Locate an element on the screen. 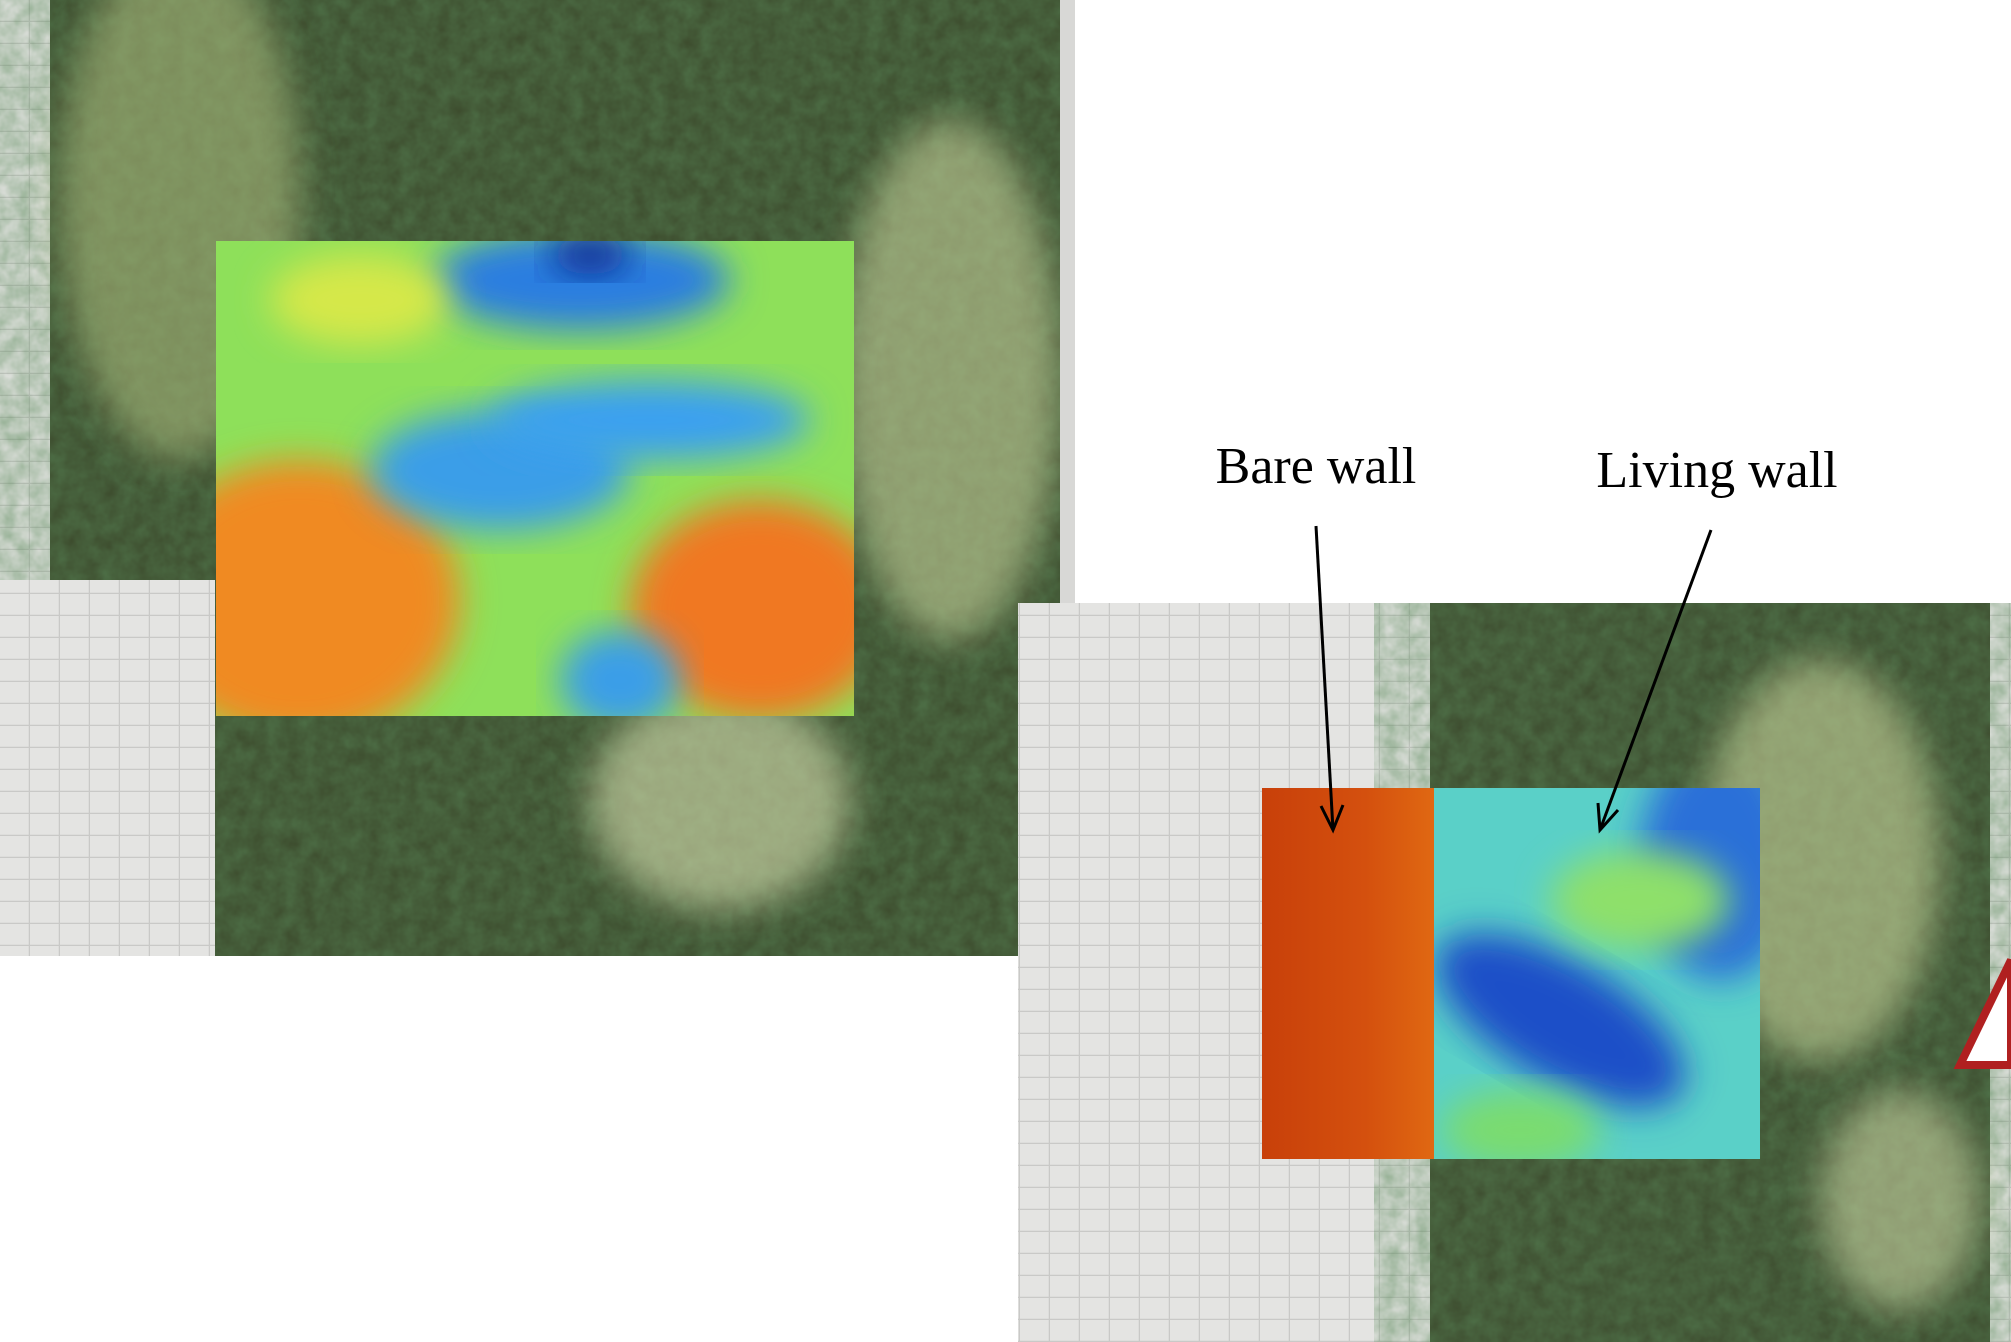 The height and width of the screenshot is (1342, 2011). arrows is located at coordinates (1513, 679).